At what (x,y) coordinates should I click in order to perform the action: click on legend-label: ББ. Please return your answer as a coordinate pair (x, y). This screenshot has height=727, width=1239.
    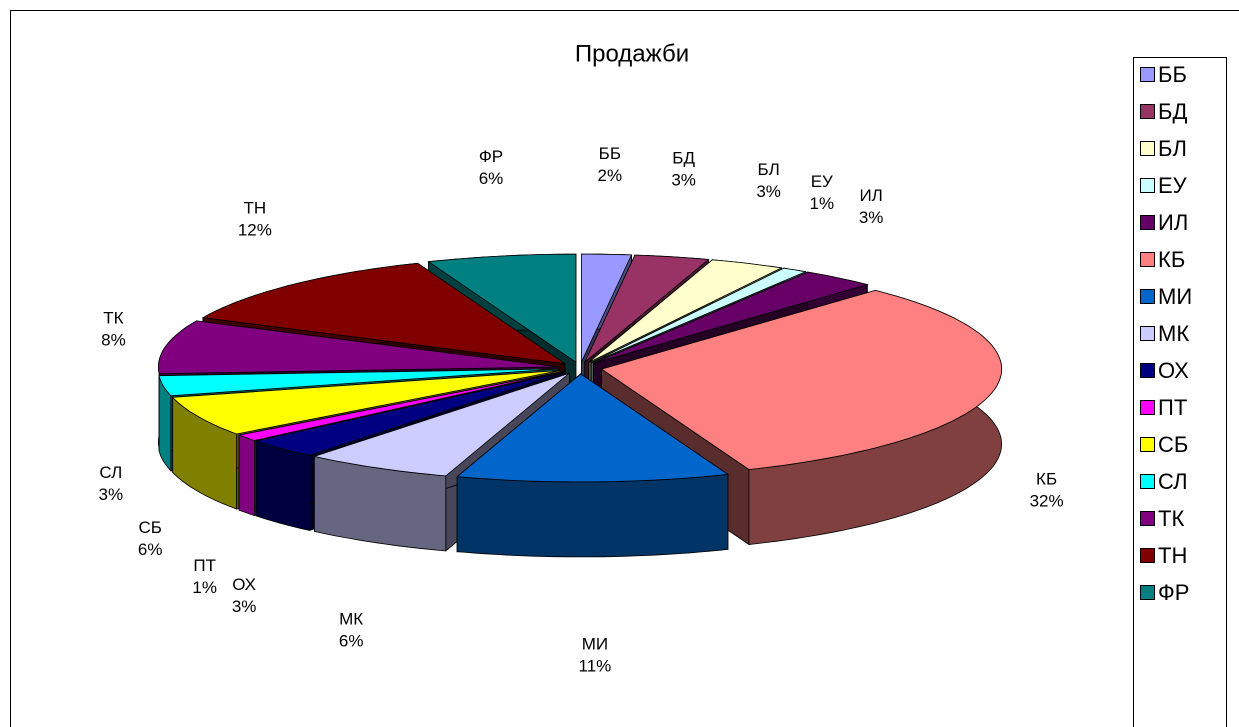
    Looking at the image, I should click on (1172, 74).